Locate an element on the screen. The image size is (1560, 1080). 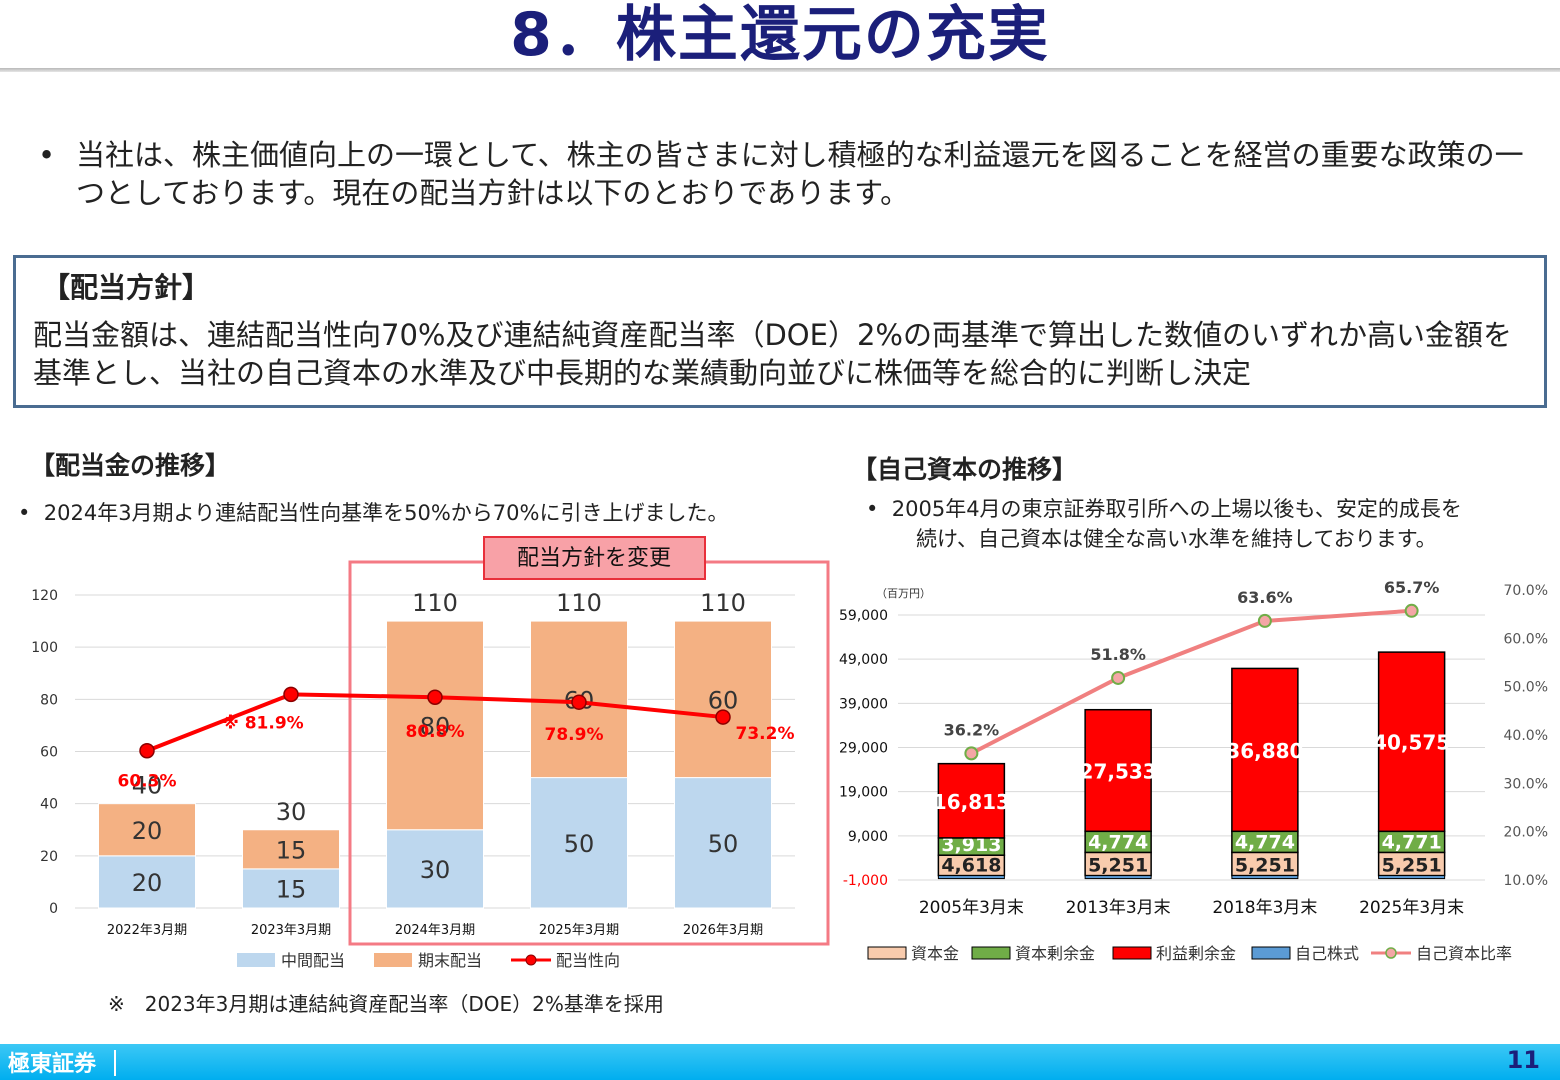
y-tick-label: 29,000 is located at coordinates (863, 749).